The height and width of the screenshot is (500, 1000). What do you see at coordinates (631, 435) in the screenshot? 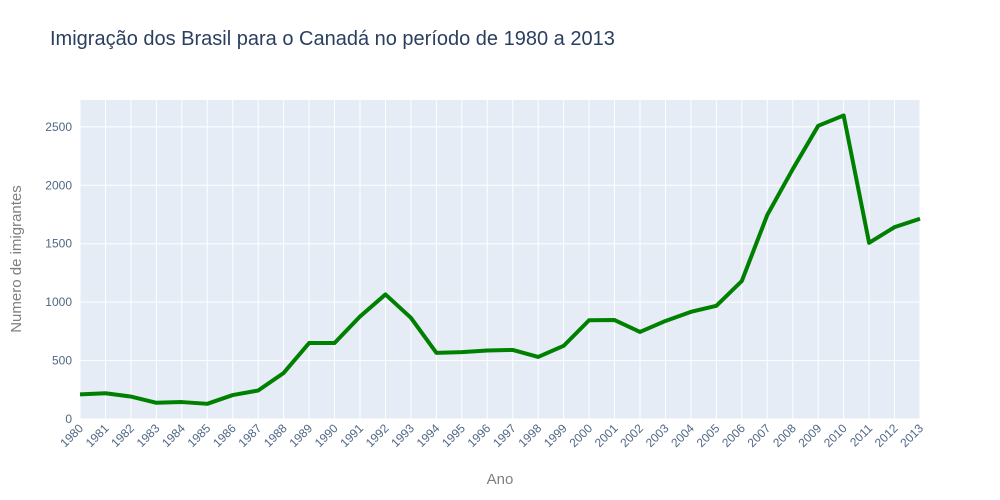
I see `x-tick-label: 2002` at bounding box center [631, 435].